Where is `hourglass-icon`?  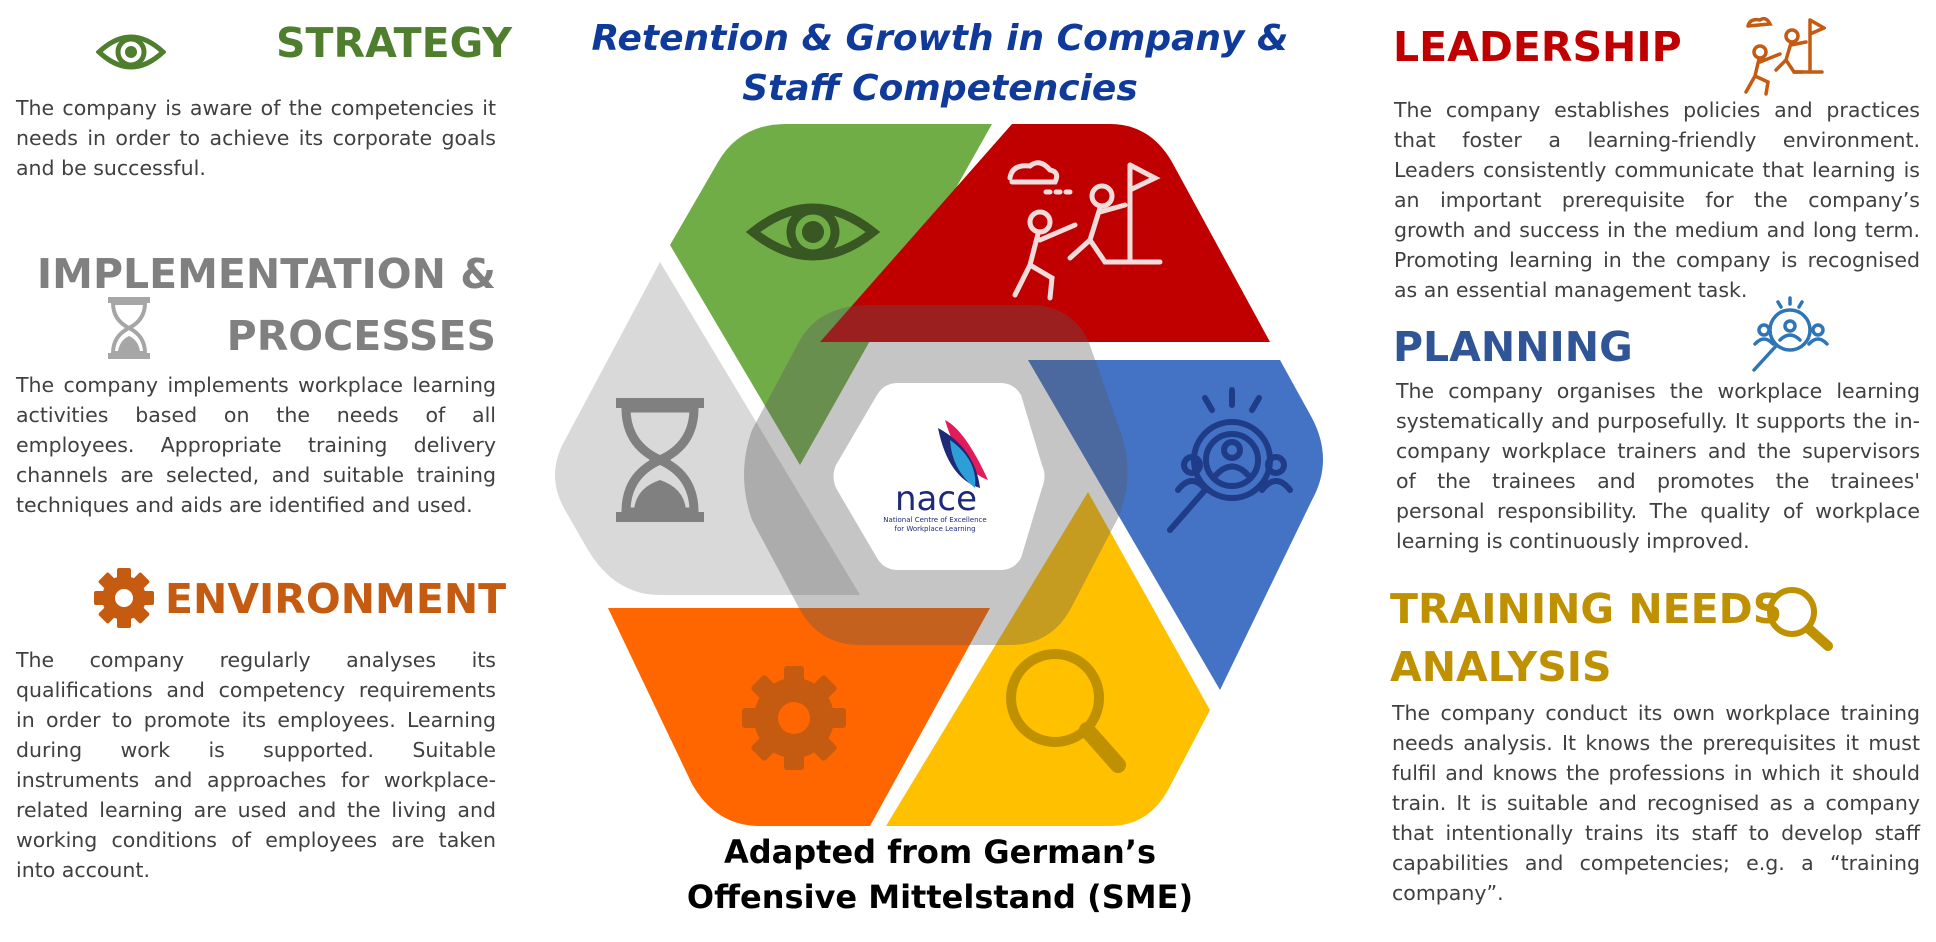 hourglass-icon is located at coordinates (129, 328).